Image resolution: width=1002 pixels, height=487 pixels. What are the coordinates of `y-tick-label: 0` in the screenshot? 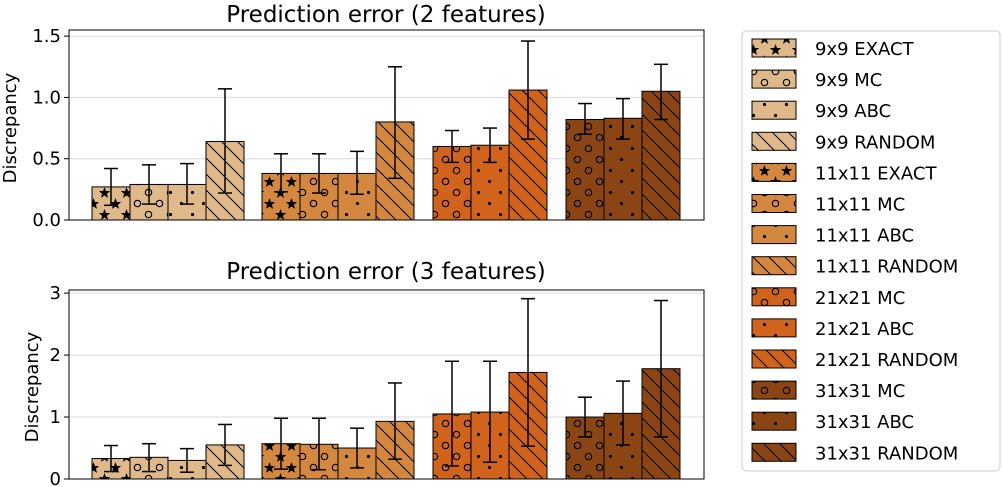 It's located at (55, 478).